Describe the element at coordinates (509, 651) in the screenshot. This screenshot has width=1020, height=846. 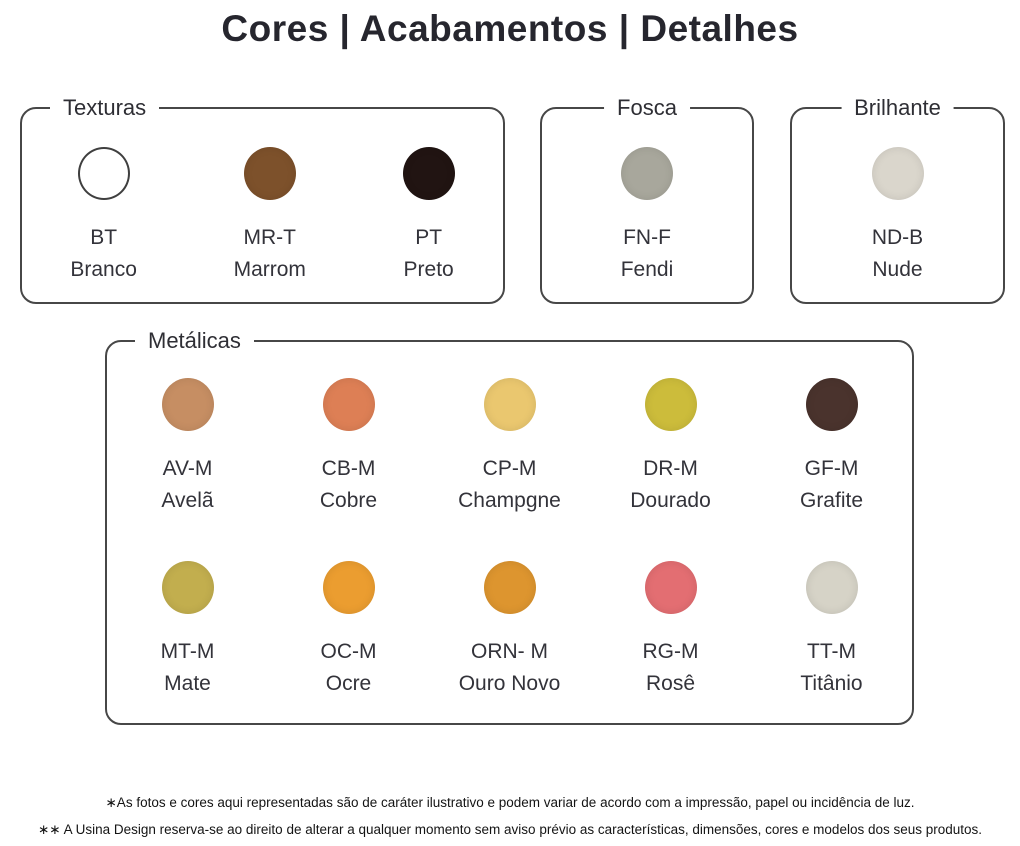
I see `swatch-code: ORN- M` at that location.